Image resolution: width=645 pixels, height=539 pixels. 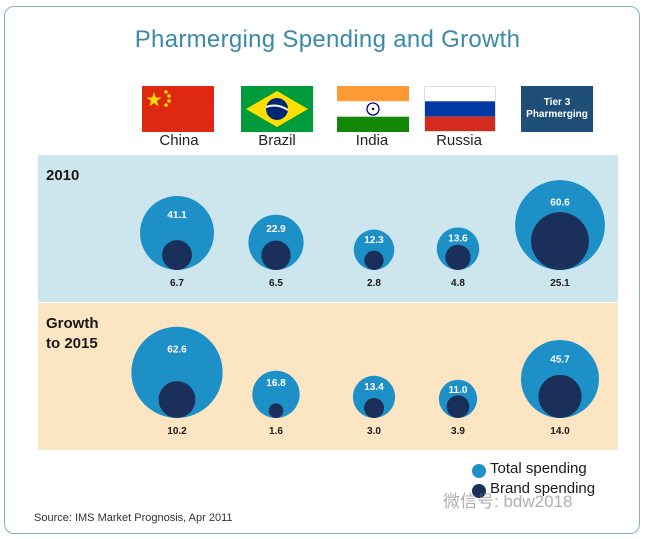 What do you see at coordinates (179, 140) in the screenshot?
I see `column-label-china: China` at bounding box center [179, 140].